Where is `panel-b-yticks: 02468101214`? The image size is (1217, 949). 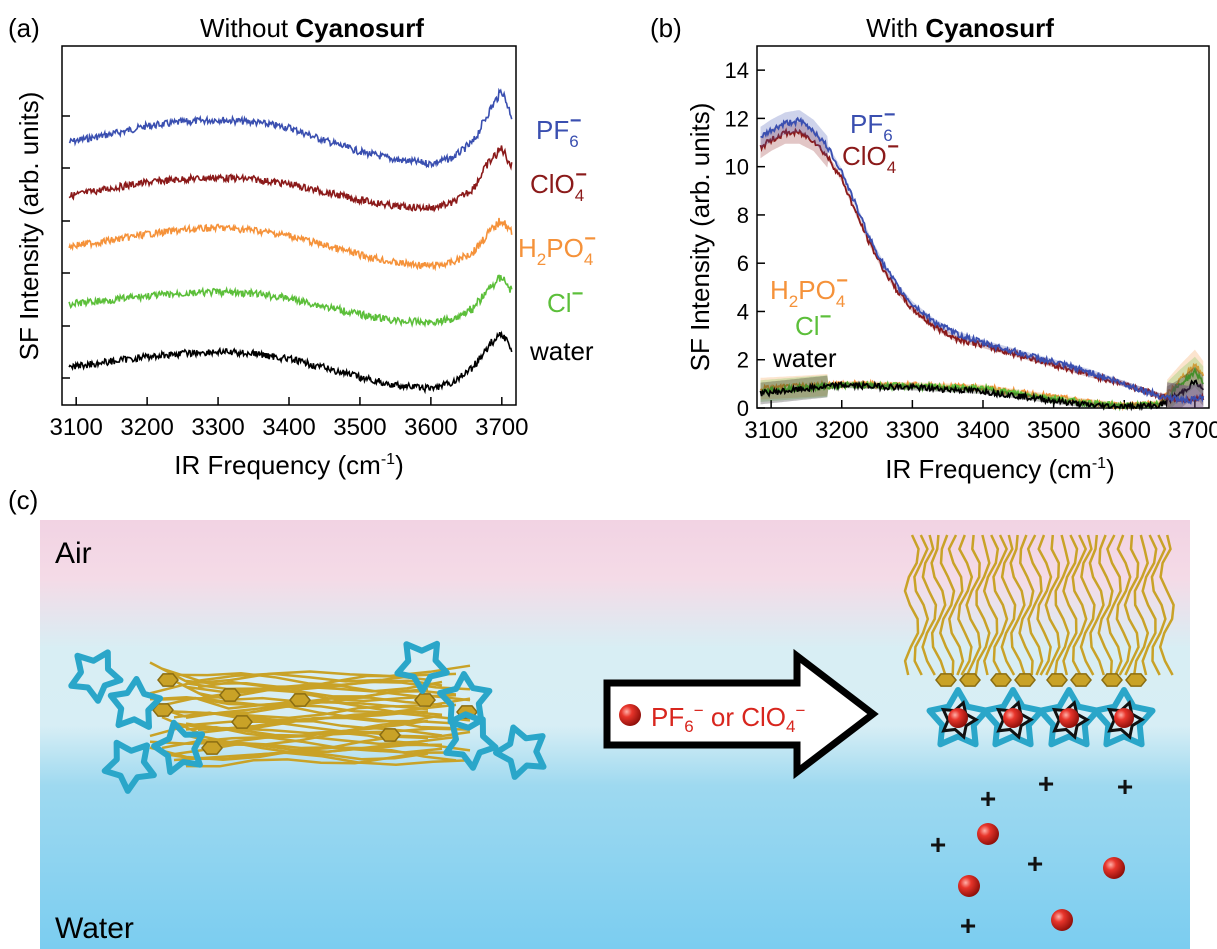
panel-b-yticks: 02468101214 is located at coordinates (745, 239).